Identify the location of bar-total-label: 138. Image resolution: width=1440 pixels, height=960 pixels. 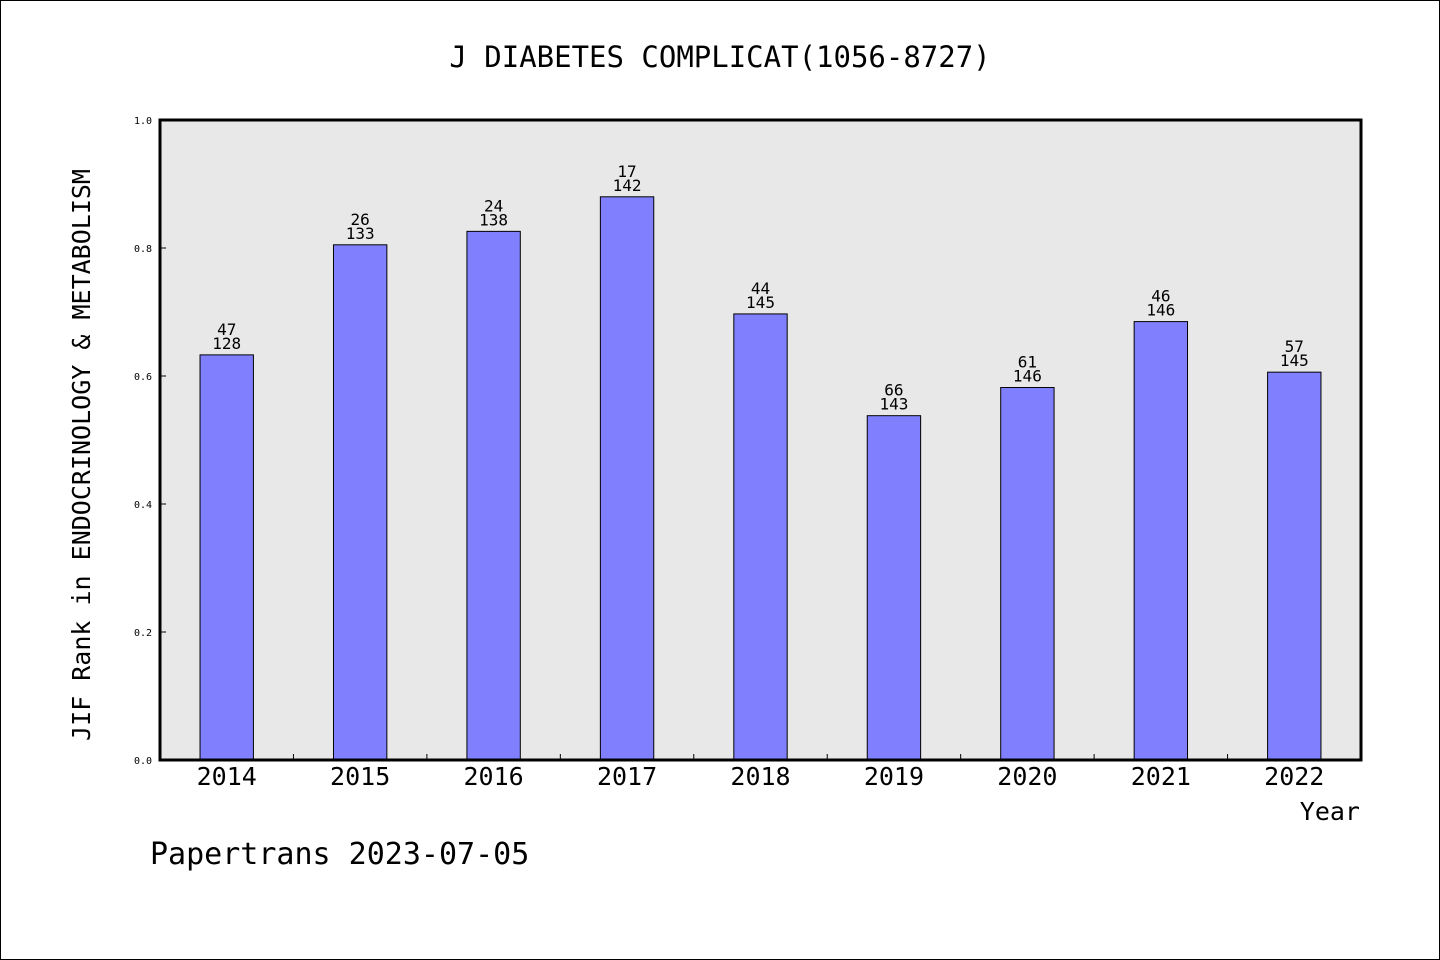
(493, 219).